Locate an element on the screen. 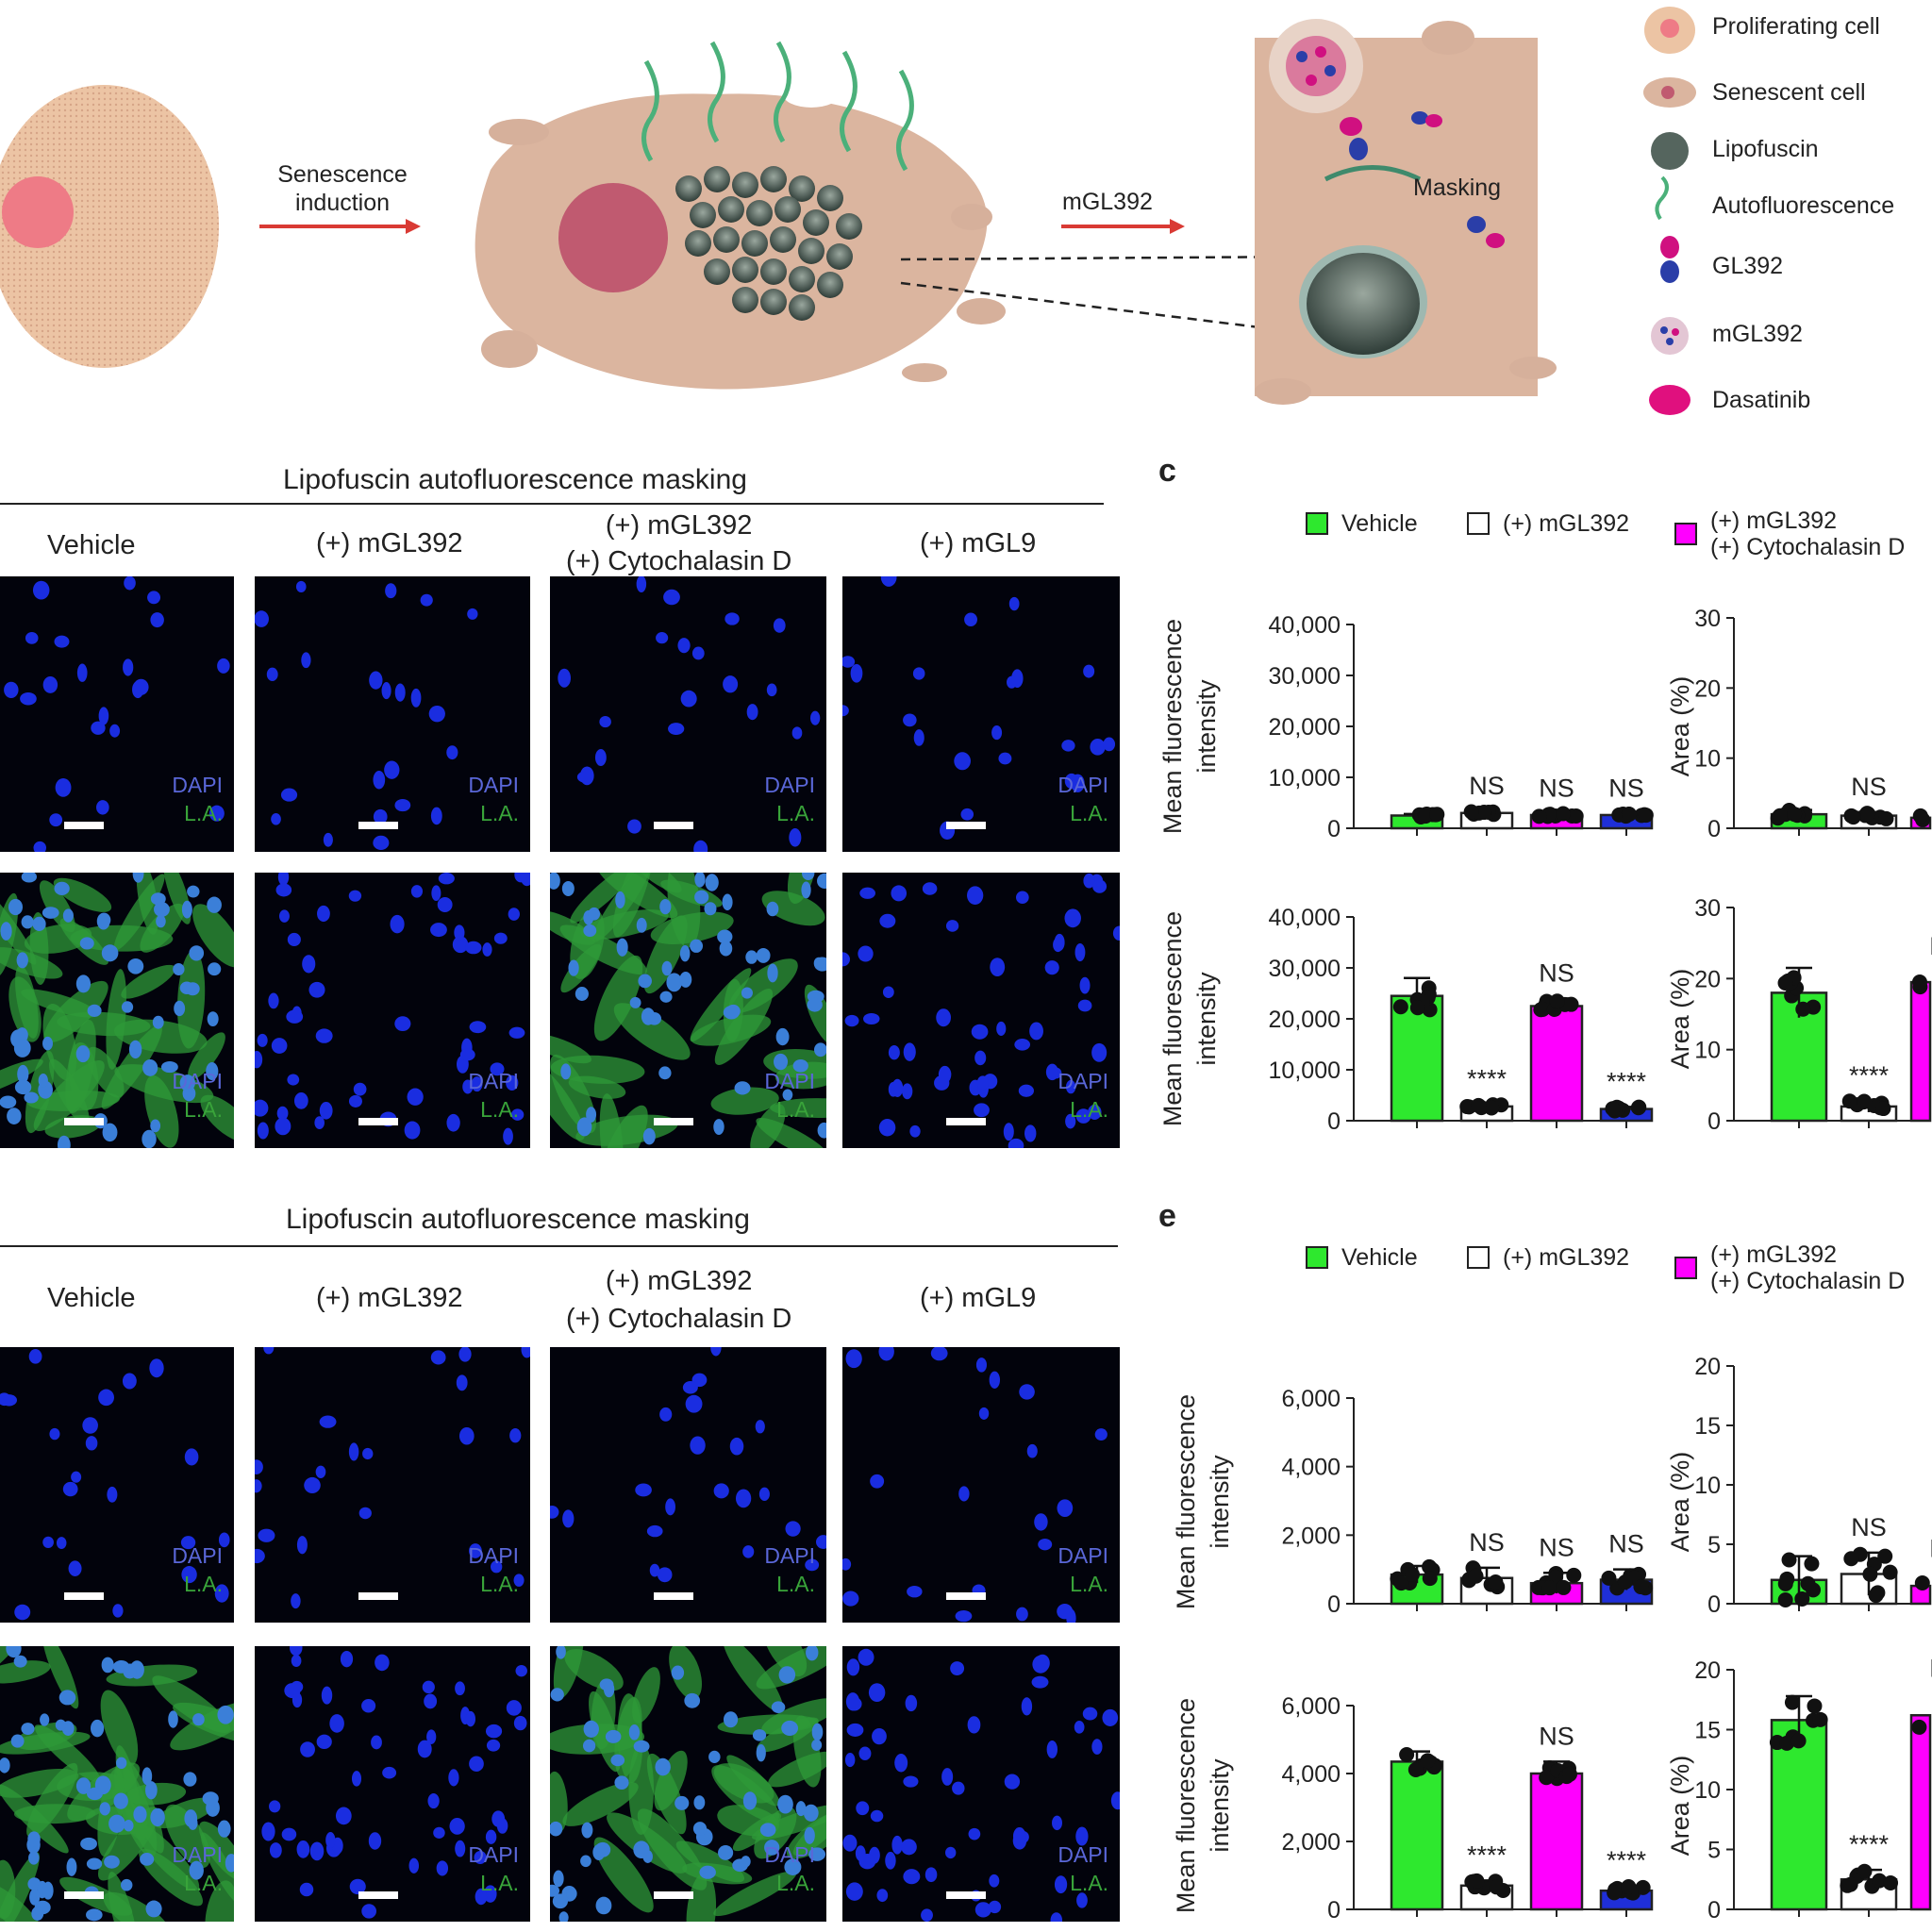 The image size is (1932, 1932). panel_e-legend-item-3: (+) mGL392 (+) Cytochalasin D is located at coordinates (1790, 1267).